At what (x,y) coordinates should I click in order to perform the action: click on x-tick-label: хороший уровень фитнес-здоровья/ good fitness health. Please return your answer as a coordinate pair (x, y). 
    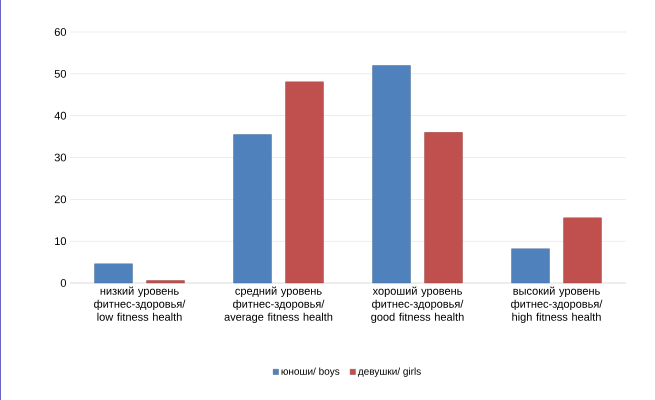
    Looking at the image, I should click on (417, 304).